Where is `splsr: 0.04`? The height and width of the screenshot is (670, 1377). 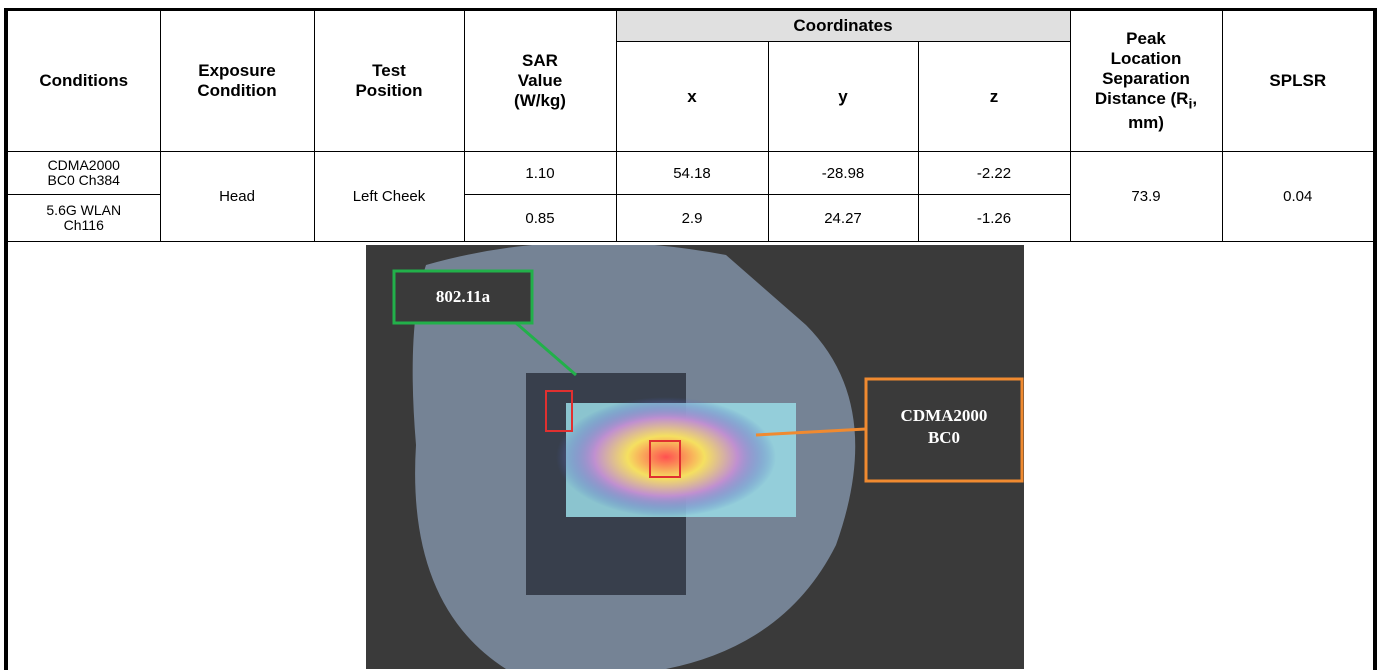 splsr: 0.04 is located at coordinates (1298, 197).